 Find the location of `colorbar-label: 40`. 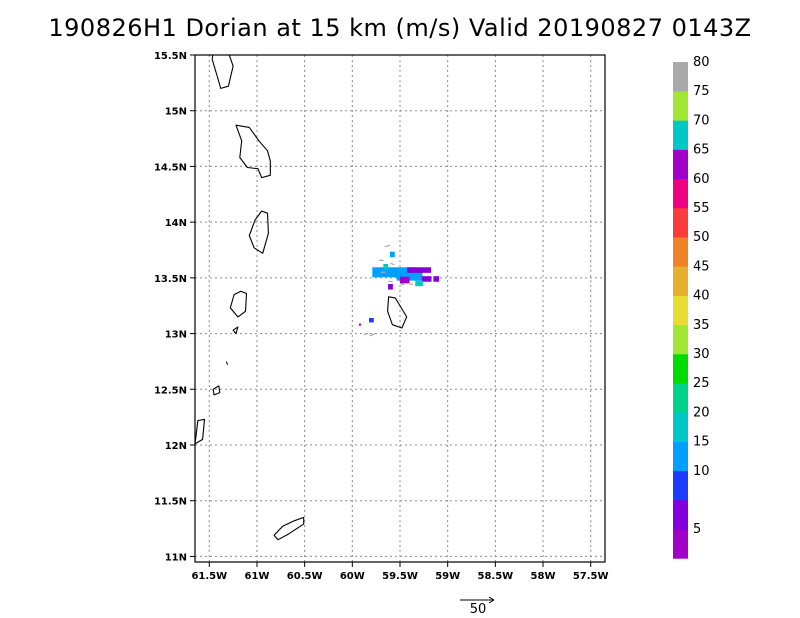

colorbar-label: 40 is located at coordinates (701, 296).